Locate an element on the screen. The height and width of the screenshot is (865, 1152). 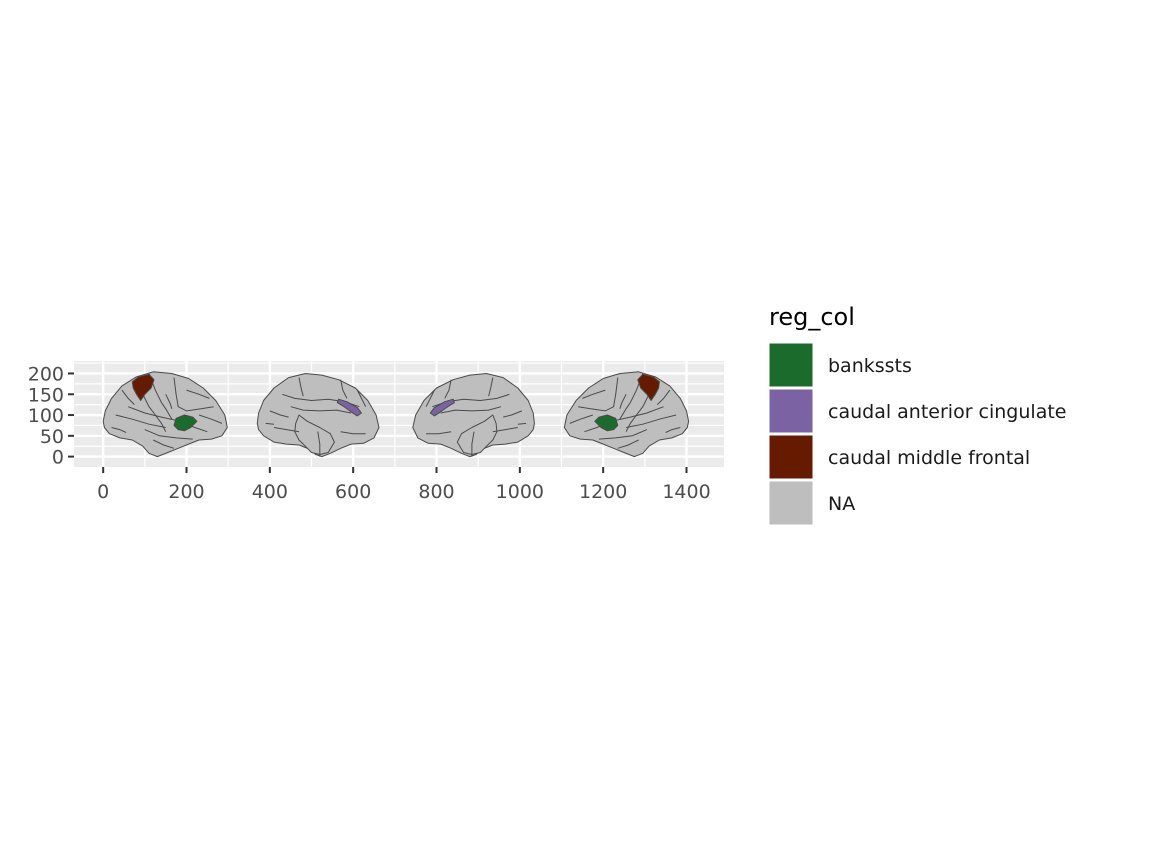
x-tick-label: 1400 is located at coordinates (686, 492).